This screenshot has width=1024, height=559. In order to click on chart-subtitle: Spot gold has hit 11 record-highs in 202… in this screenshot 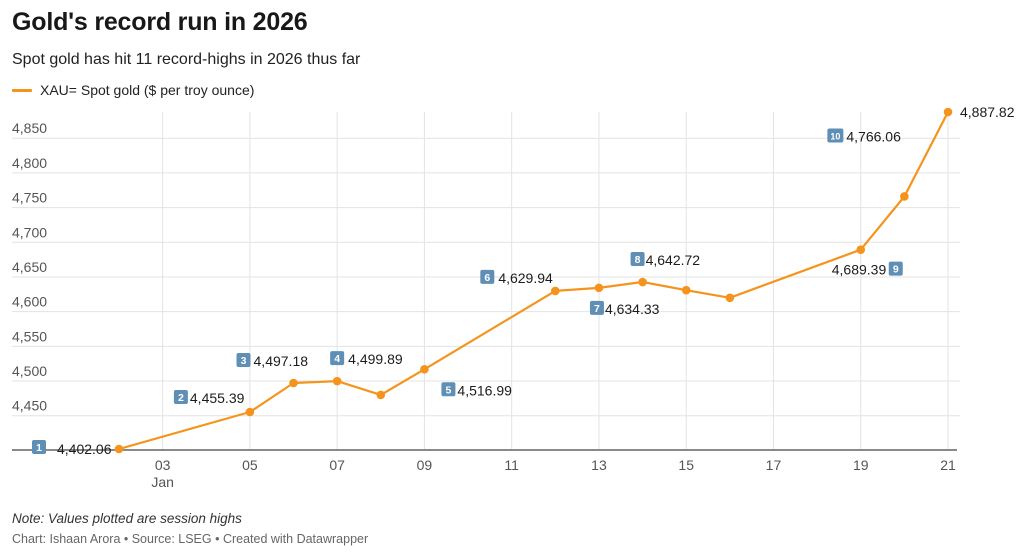, I will do `click(186, 59)`.